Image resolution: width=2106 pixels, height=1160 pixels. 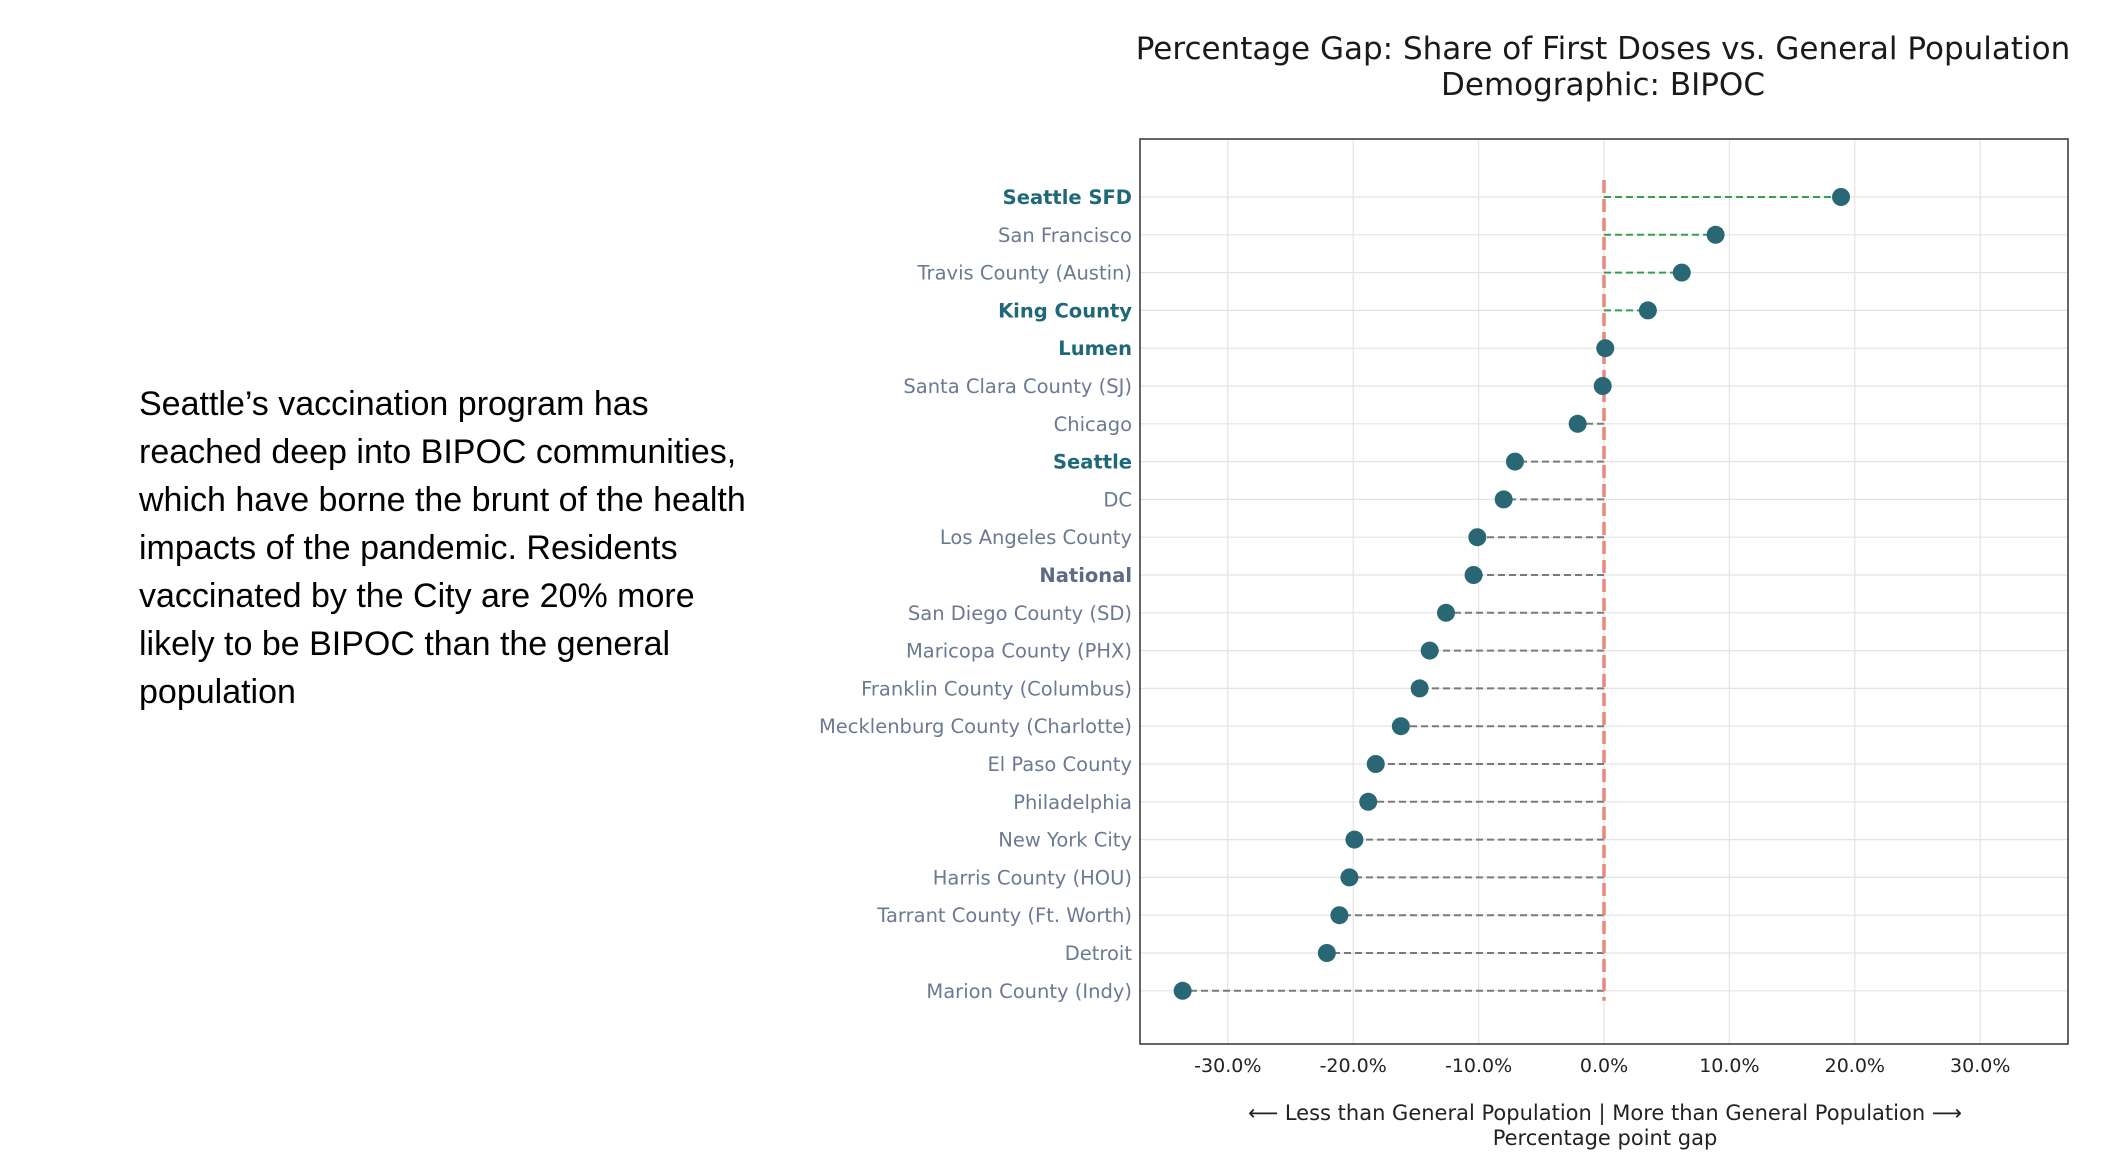 What do you see at coordinates (1085, 575) in the screenshot?
I see `category-label: National` at bounding box center [1085, 575].